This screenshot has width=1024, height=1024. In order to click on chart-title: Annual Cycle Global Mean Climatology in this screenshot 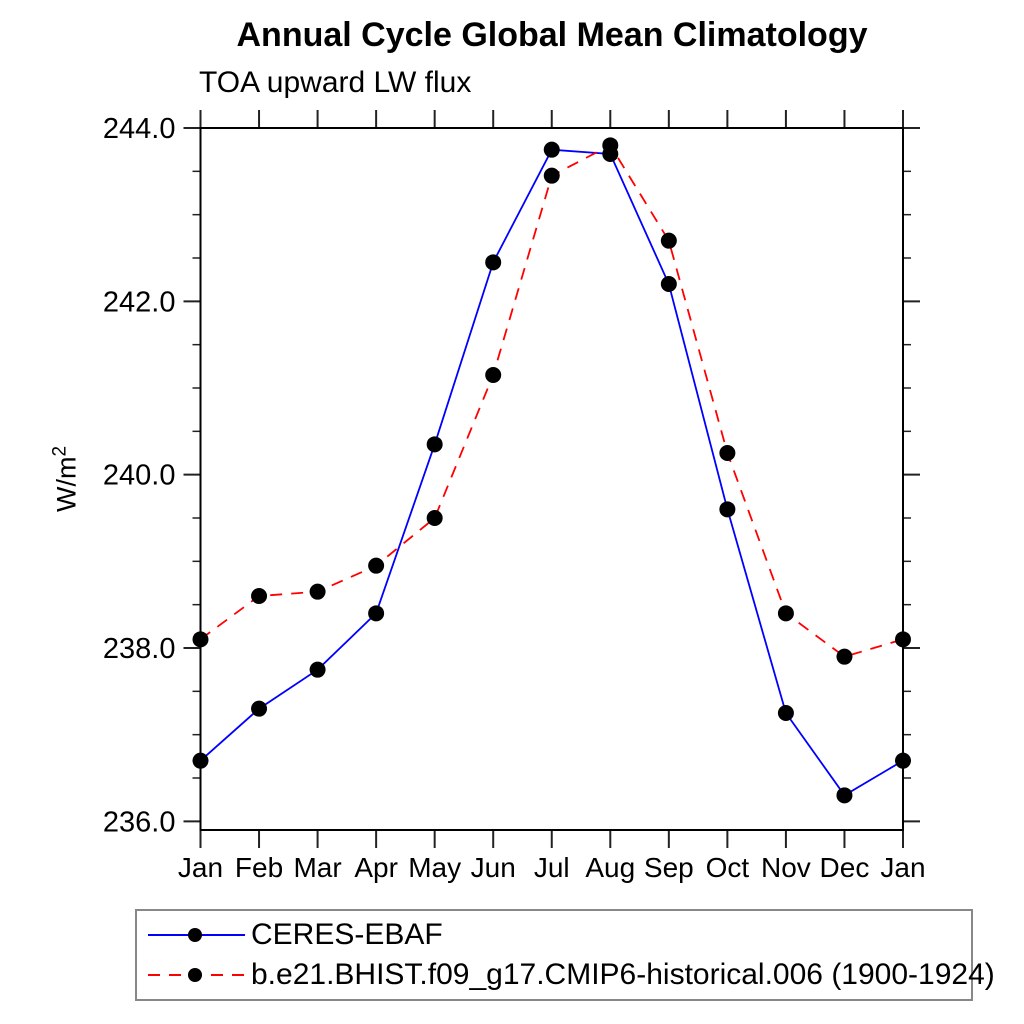, I will do `click(552, 35)`.